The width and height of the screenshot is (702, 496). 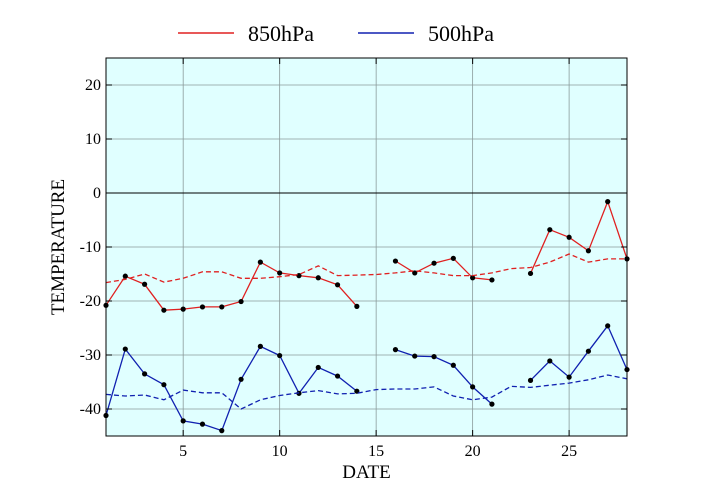 What do you see at coordinates (90, 355) in the screenshot?
I see `y-tick-label: -30` at bounding box center [90, 355].